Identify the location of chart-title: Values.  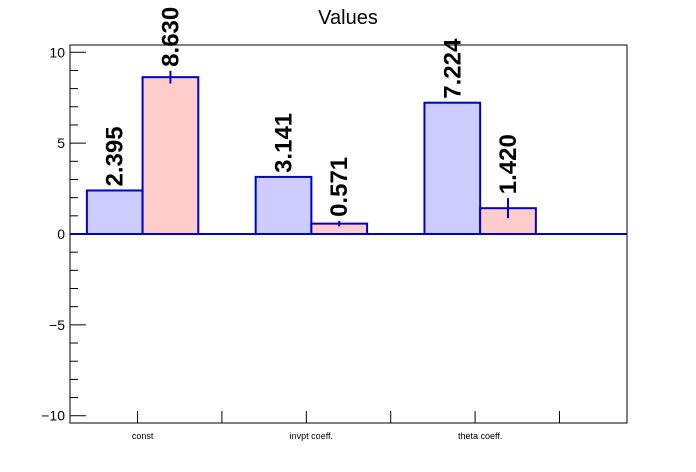
(348, 18).